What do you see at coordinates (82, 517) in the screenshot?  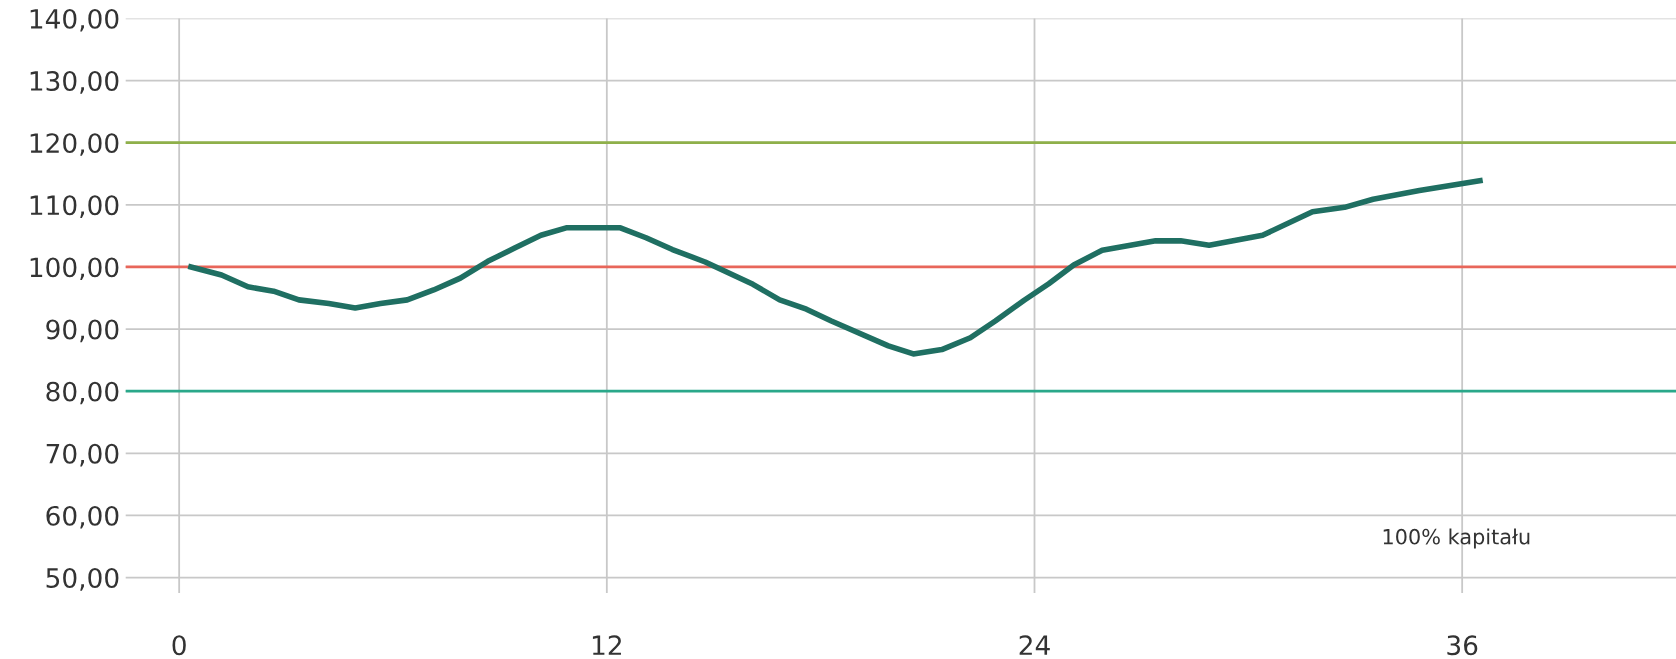 I see `y-tick-label: 60,00` at bounding box center [82, 517].